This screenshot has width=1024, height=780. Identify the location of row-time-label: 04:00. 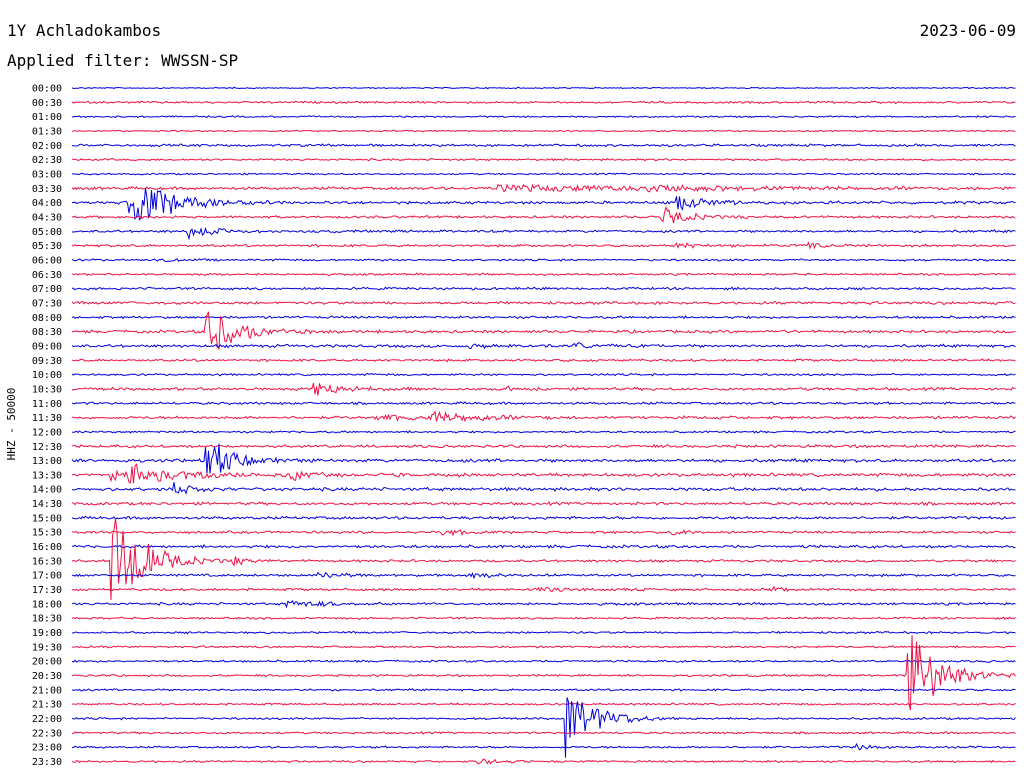
(47, 203).